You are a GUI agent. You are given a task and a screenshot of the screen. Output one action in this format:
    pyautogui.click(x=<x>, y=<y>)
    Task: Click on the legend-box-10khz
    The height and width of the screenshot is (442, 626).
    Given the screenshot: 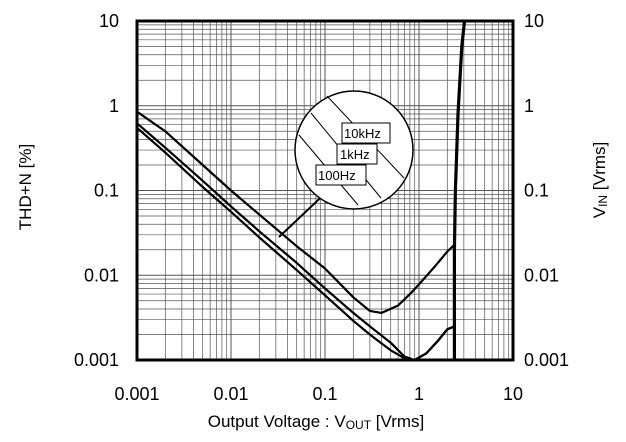 What is the action you would take?
    pyautogui.click(x=366, y=133)
    